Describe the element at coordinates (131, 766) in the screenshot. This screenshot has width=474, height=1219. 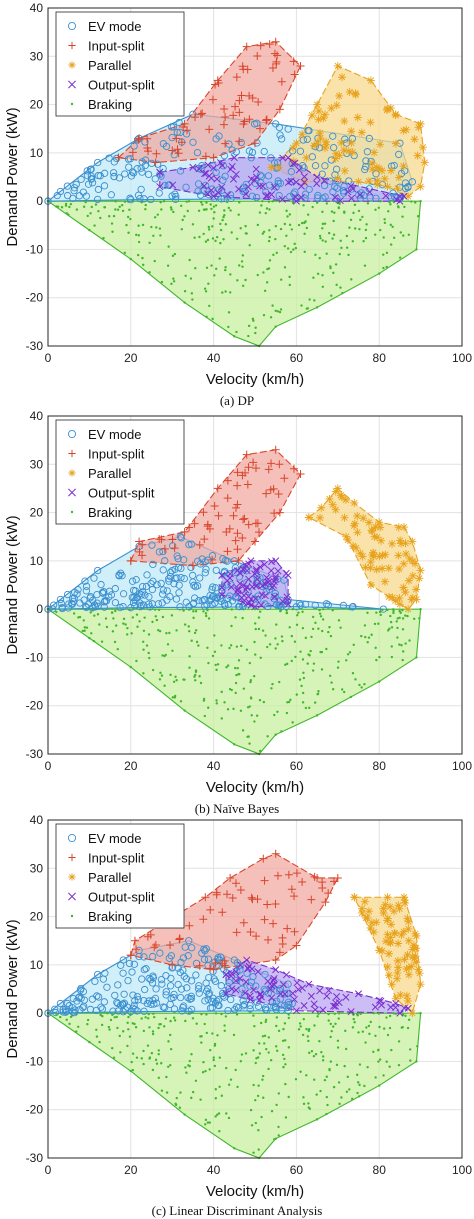
I see `x-tick-label: 20` at that location.